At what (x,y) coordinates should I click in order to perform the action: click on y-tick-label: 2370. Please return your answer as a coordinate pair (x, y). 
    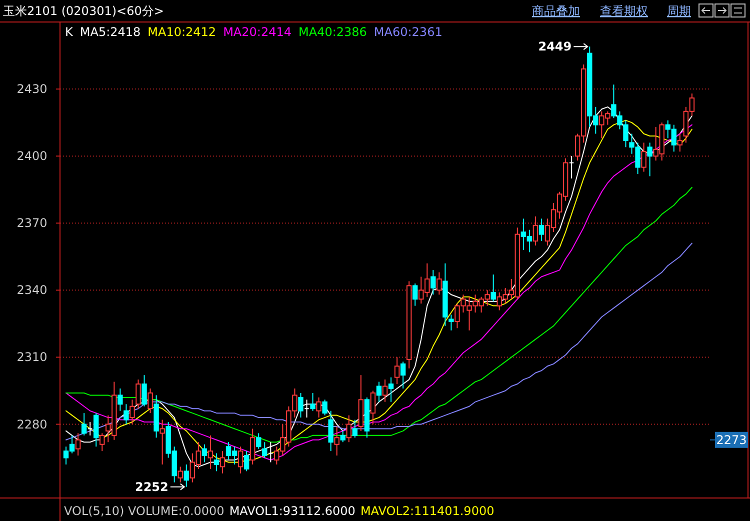
    Looking at the image, I should click on (32, 223).